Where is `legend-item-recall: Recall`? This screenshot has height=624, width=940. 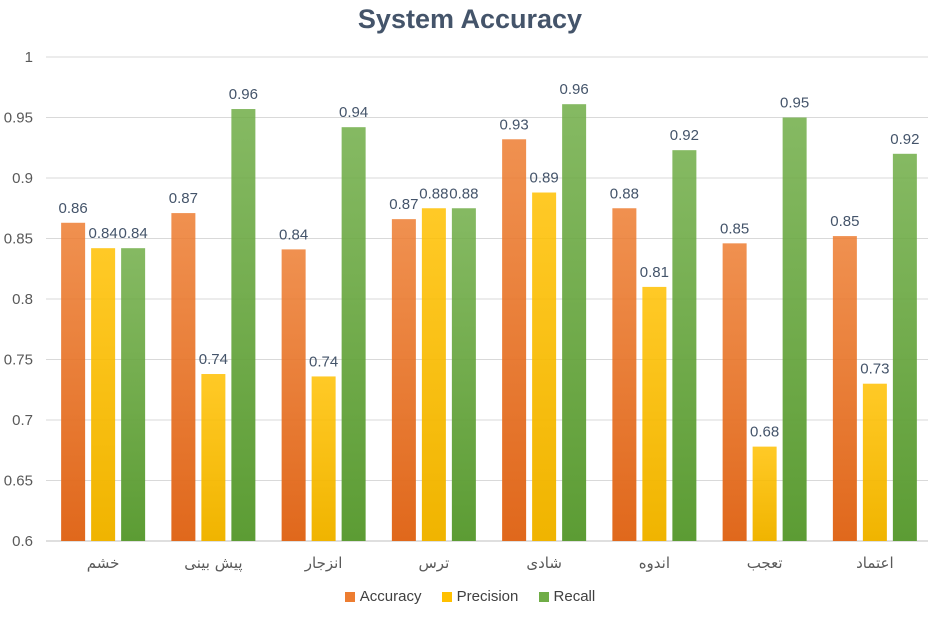
legend-item-recall: Recall is located at coordinates (567, 596).